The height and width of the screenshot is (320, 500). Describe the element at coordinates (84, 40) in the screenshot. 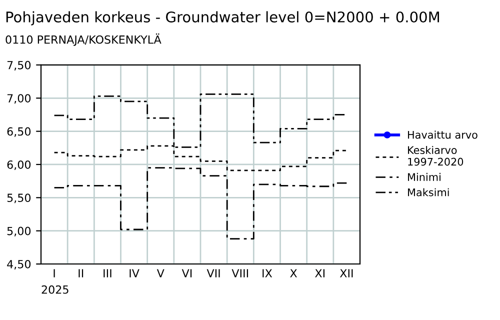

I see `chart-subtitle: 0110 PERNAJA/KOSKENKYLÄ` at that location.